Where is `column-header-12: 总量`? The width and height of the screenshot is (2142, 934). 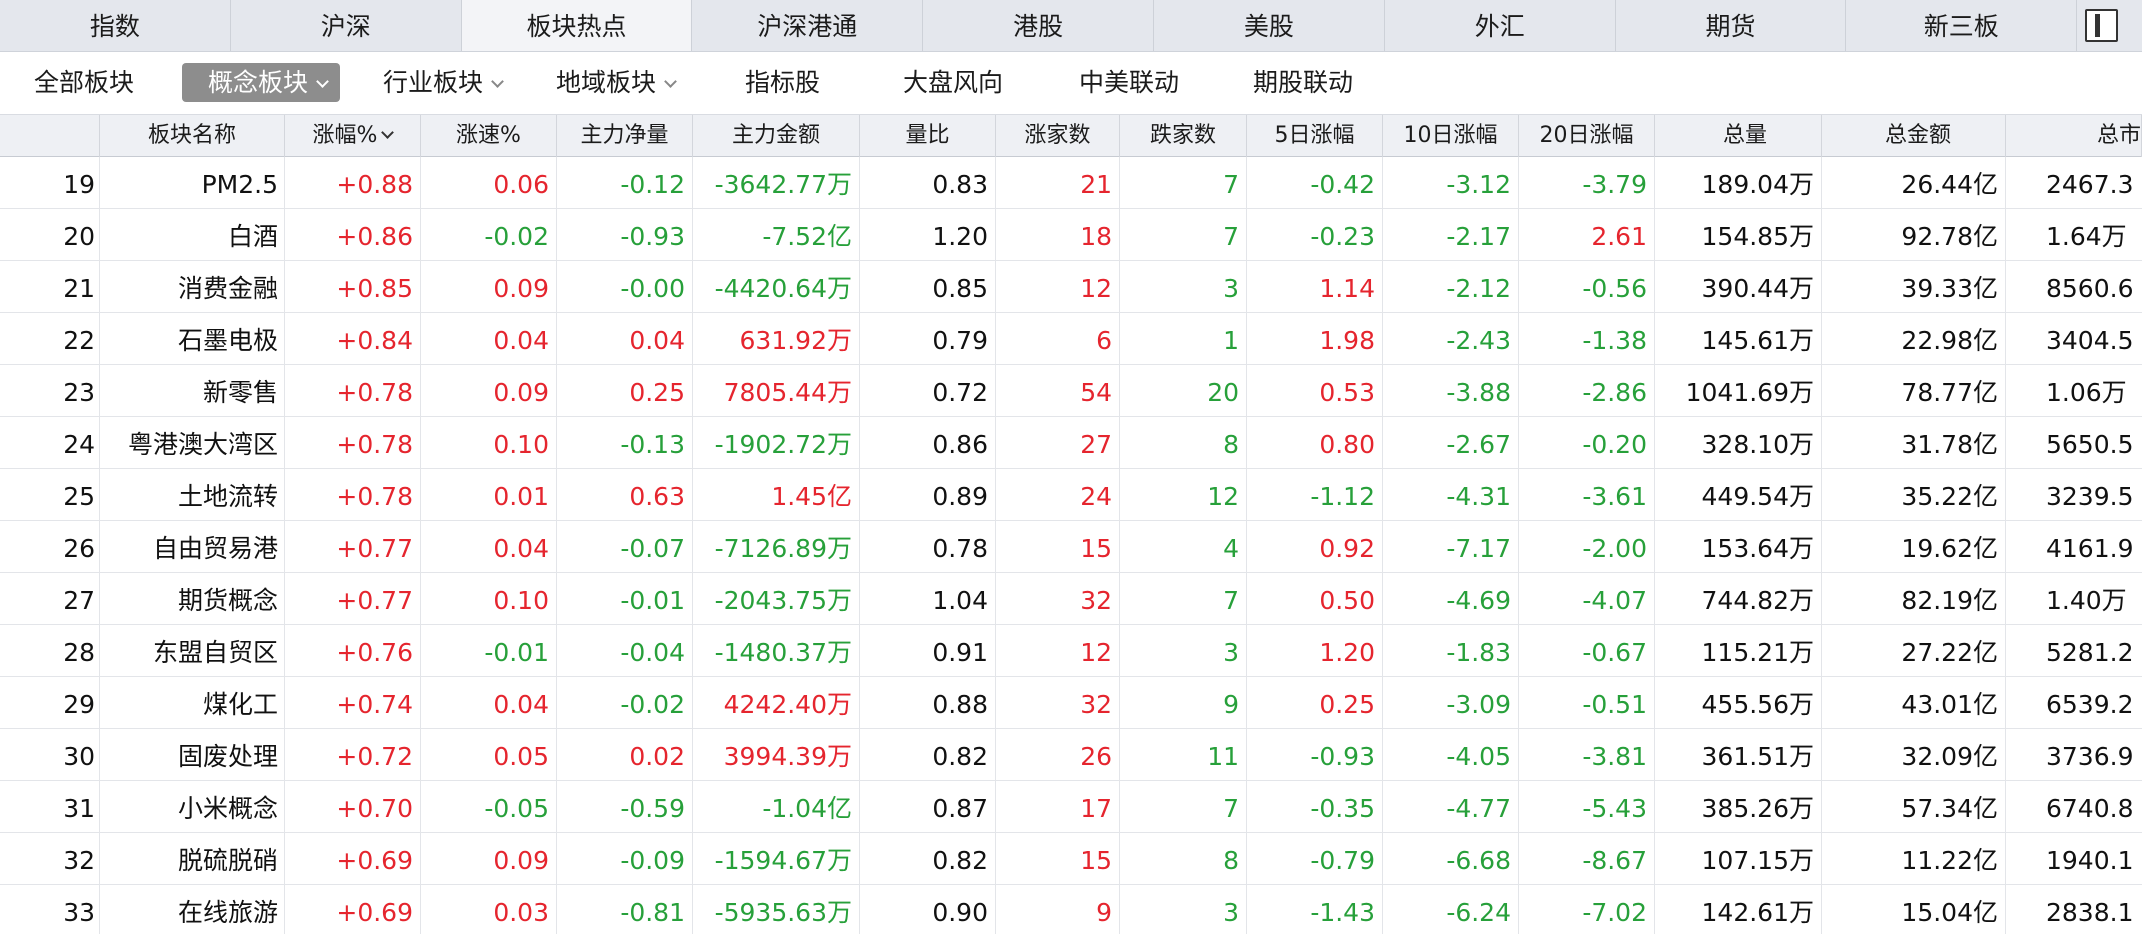 column-header-12: 总量 is located at coordinates (1738, 136).